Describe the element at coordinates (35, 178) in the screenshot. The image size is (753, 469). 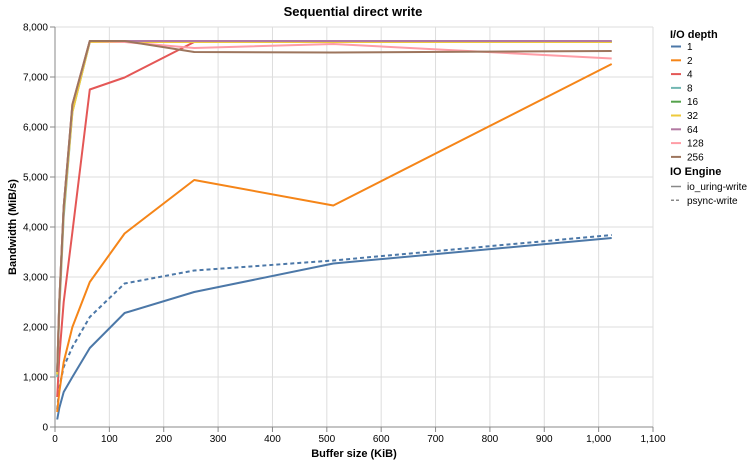
I see `y-tick-label: 5,000` at that location.